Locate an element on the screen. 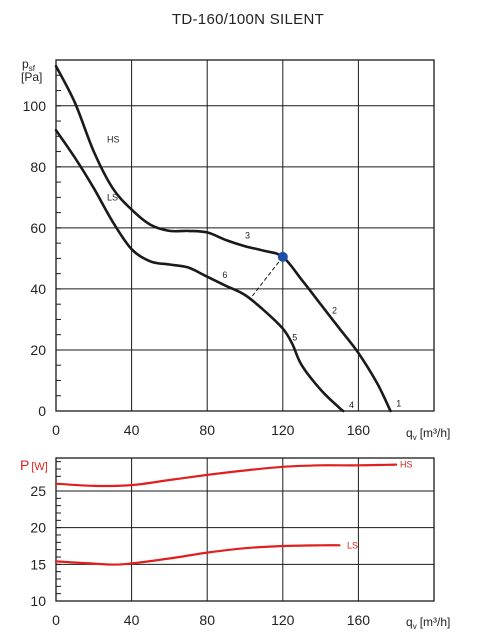 The height and width of the screenshot is (643, 492). y-tick-label: 40 is located at coordinates (38, 289).